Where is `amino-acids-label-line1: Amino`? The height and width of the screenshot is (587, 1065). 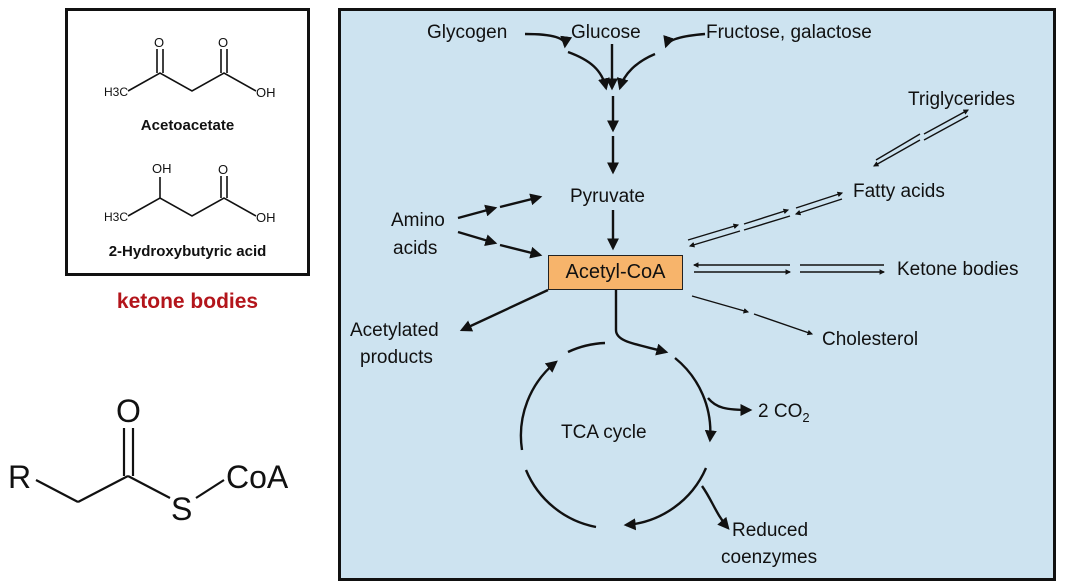
amino-acids-label-line1: Amino is located at coordinates (418, 220).